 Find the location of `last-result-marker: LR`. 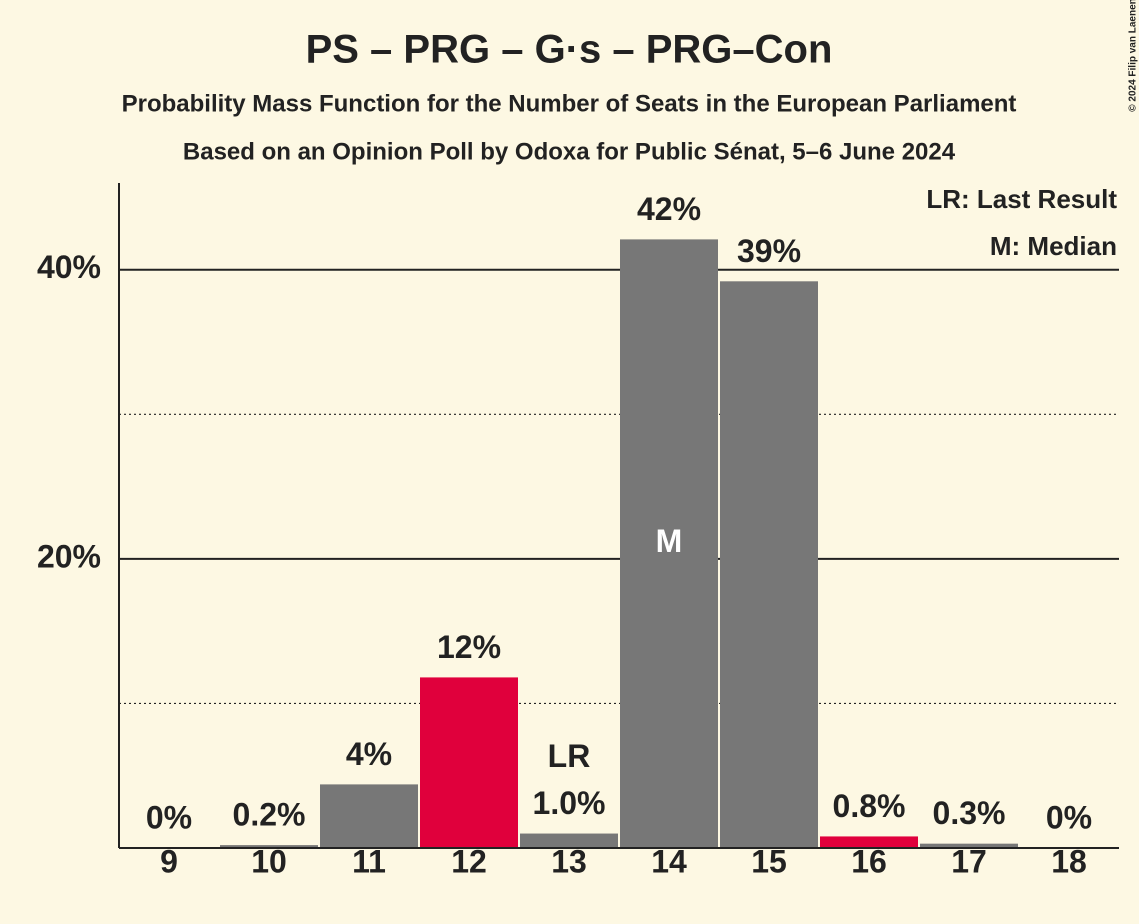

last-result-marker: LR is located at coordinates (569, 756).